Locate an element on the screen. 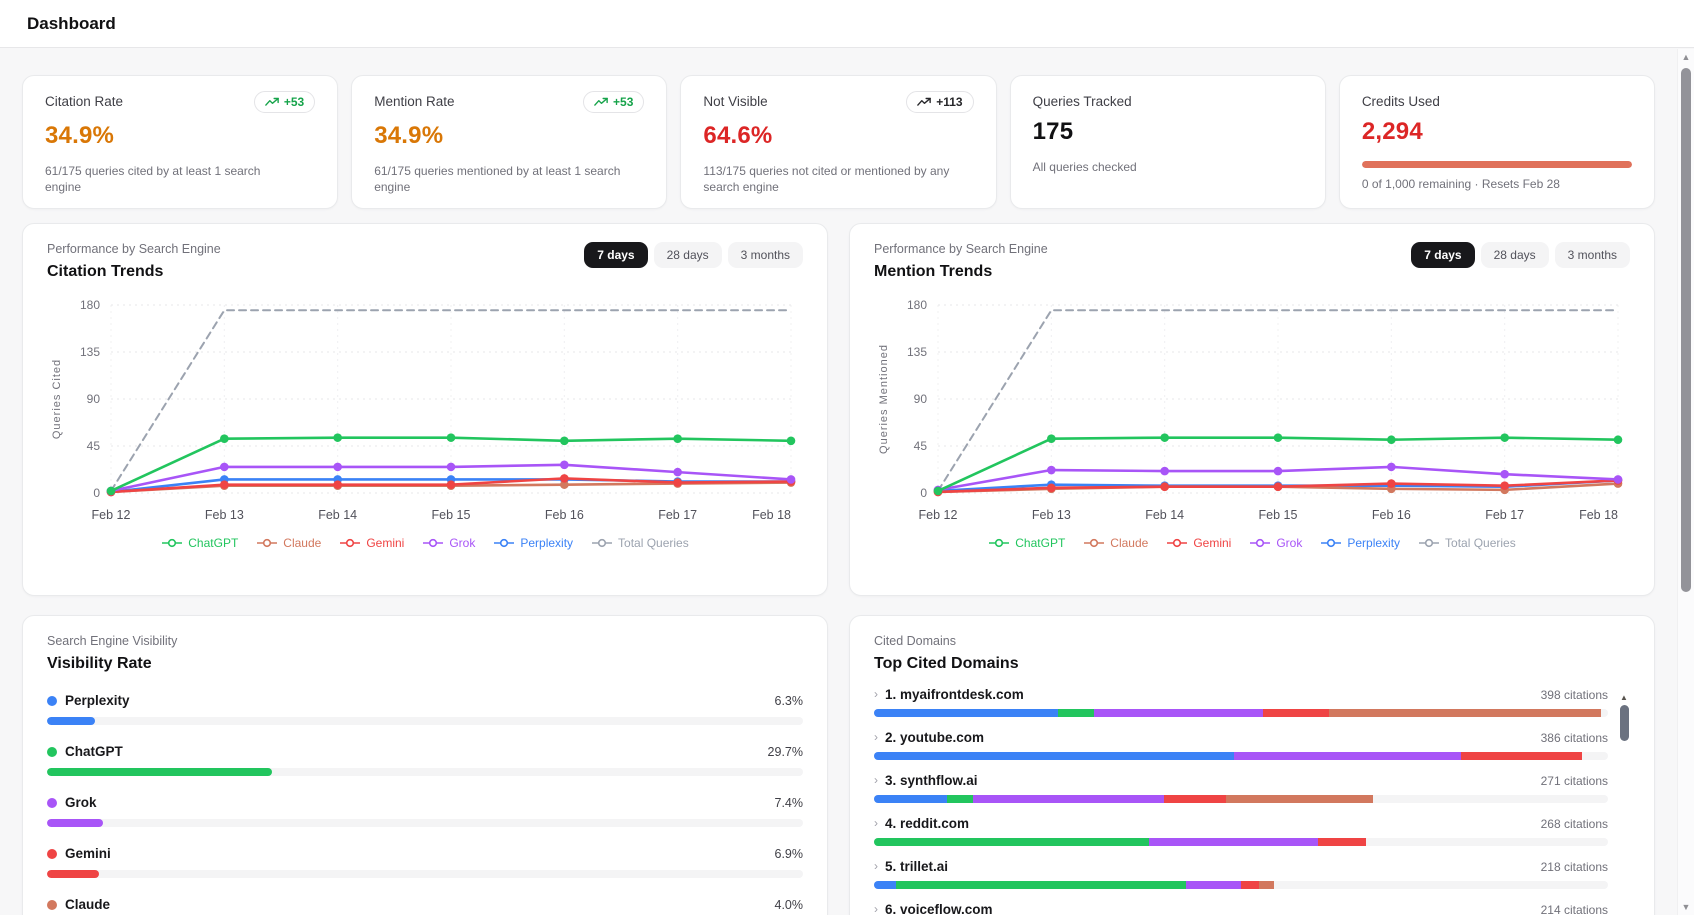 The image size is (1694, 915). legend-item-perplexity: Perplexity is located at coordinates (533, 543).